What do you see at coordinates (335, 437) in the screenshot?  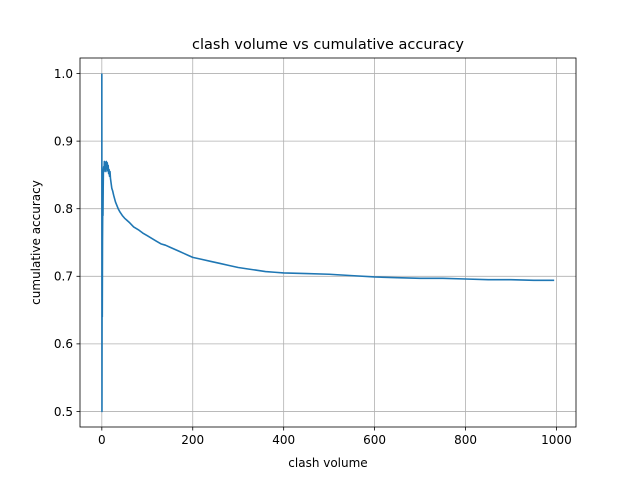 I see `x-ticks: 0 200 400 600 800 1000` at bounding box center [335, 437].